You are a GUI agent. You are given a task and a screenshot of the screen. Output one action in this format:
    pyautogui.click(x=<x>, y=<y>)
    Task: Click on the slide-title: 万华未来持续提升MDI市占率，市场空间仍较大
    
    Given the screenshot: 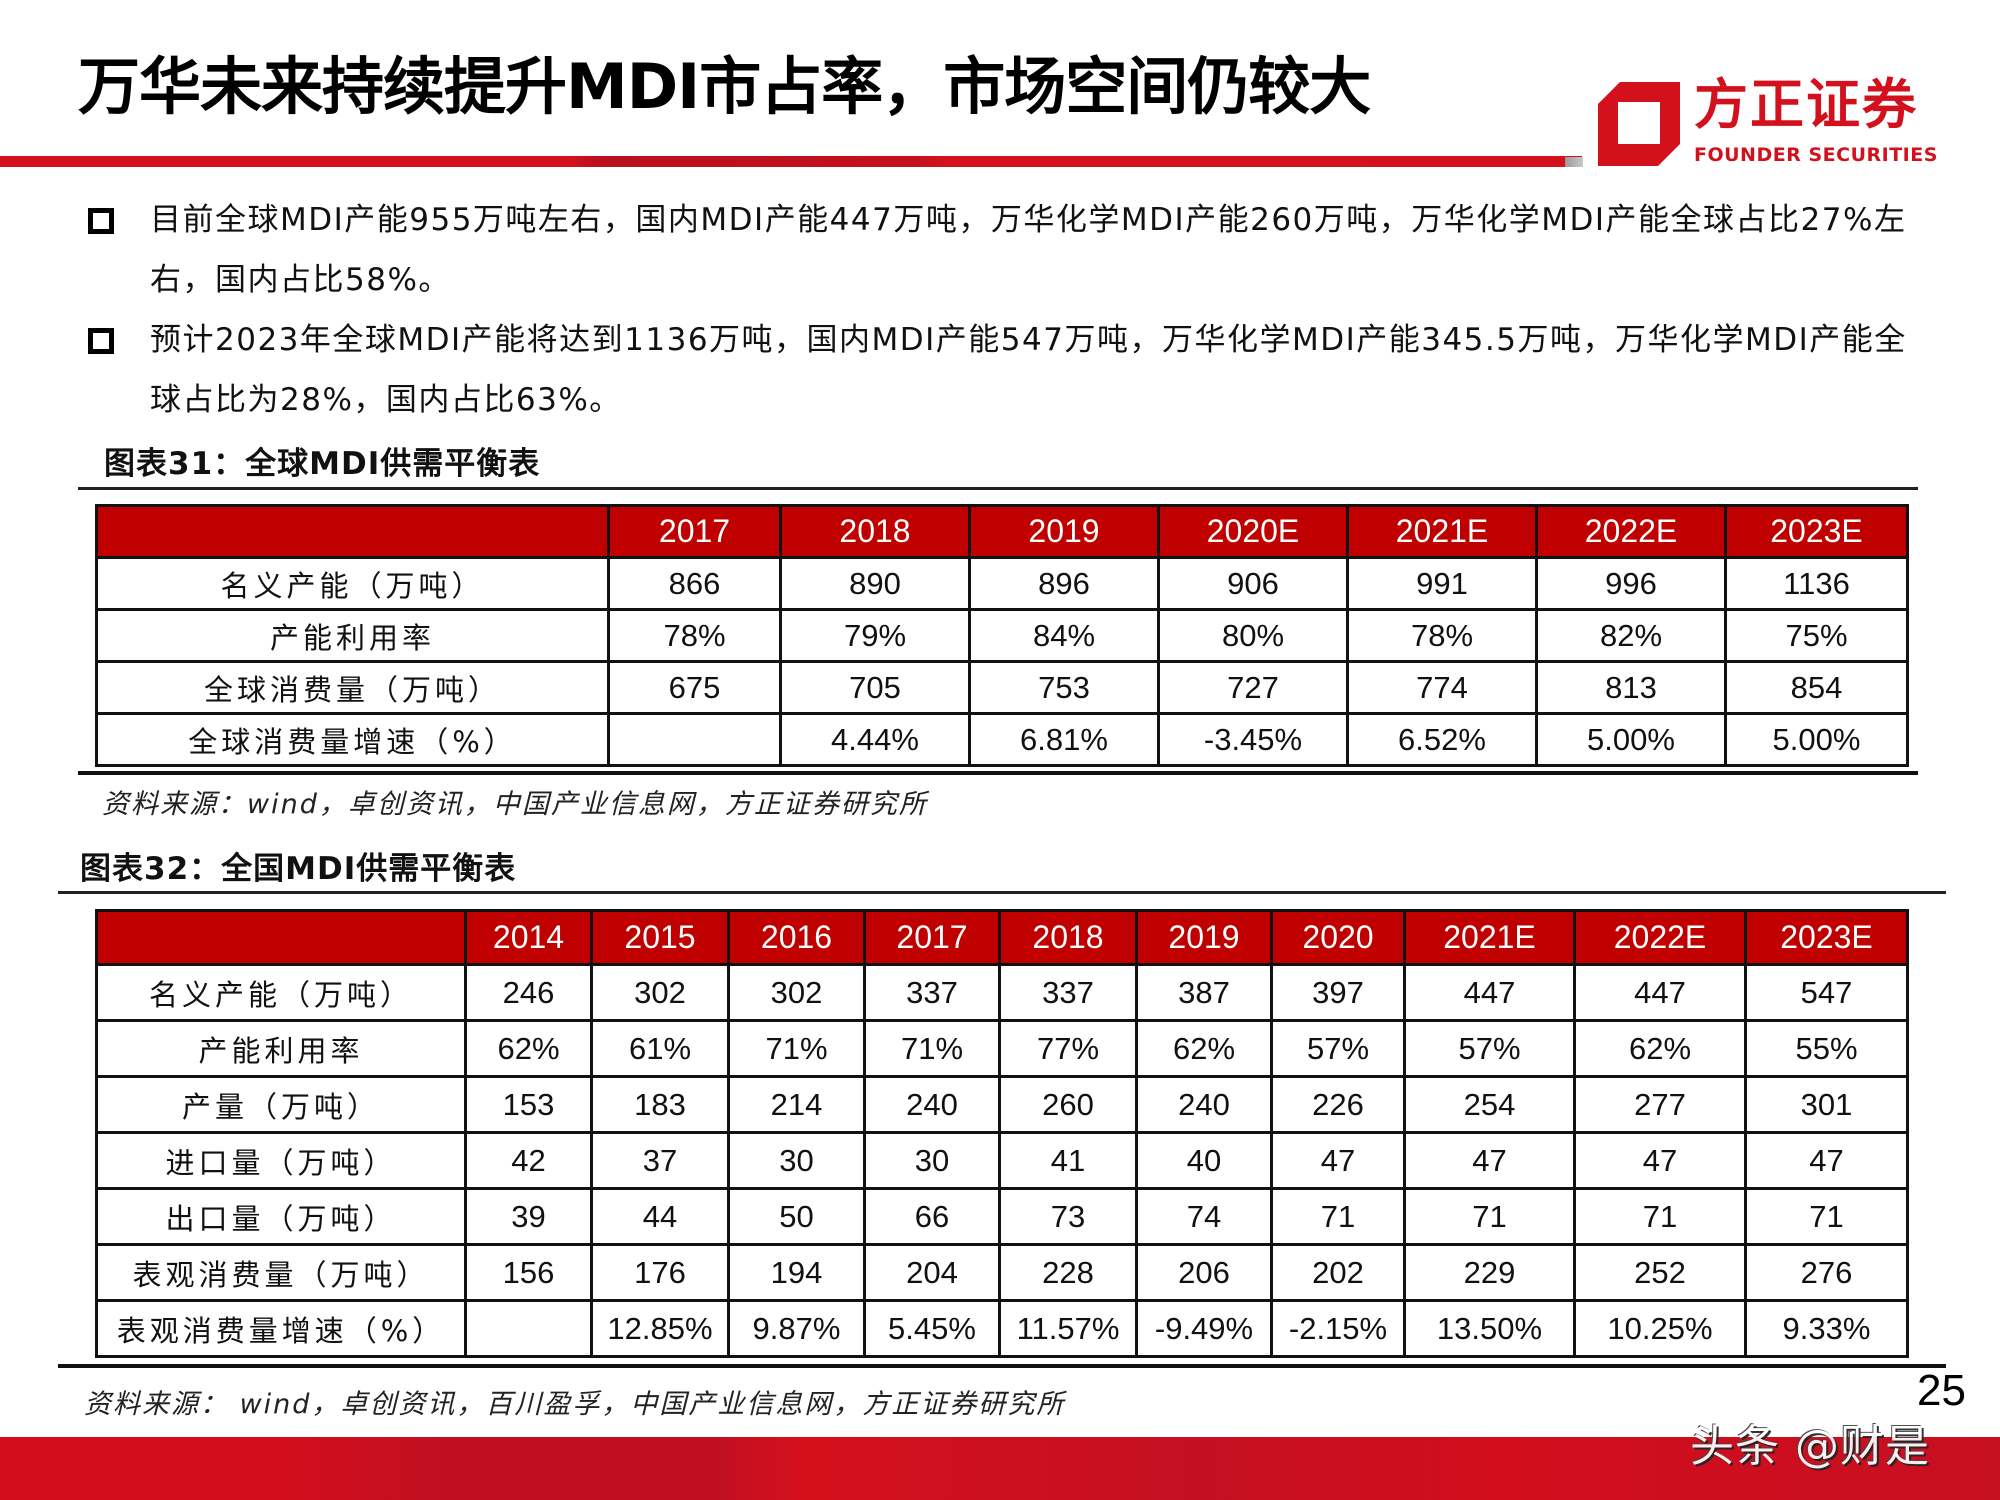 What is the action you would take?
    pyautogui.click(x=724, y=86)
    